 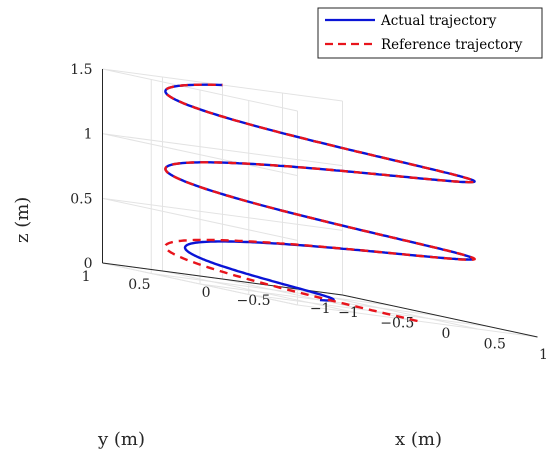 What do you see at coordinates (418, 439) in the screenshot?
I see `x-axis-label: x (m)` at bounding box center [418, 439].